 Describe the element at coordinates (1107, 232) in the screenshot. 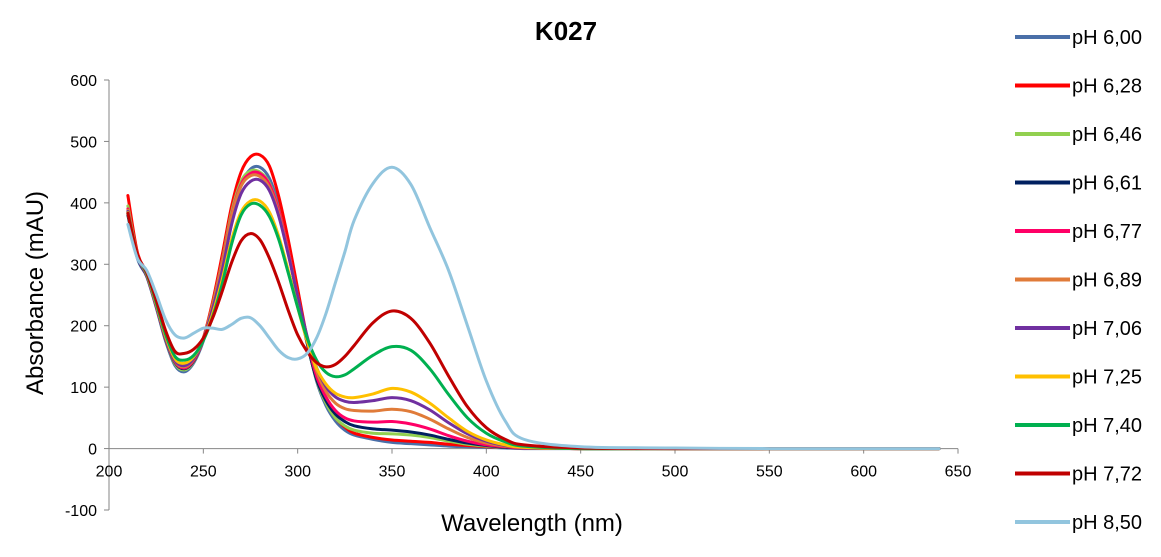

I see `legend-label-4: pH 6,77` at that location.